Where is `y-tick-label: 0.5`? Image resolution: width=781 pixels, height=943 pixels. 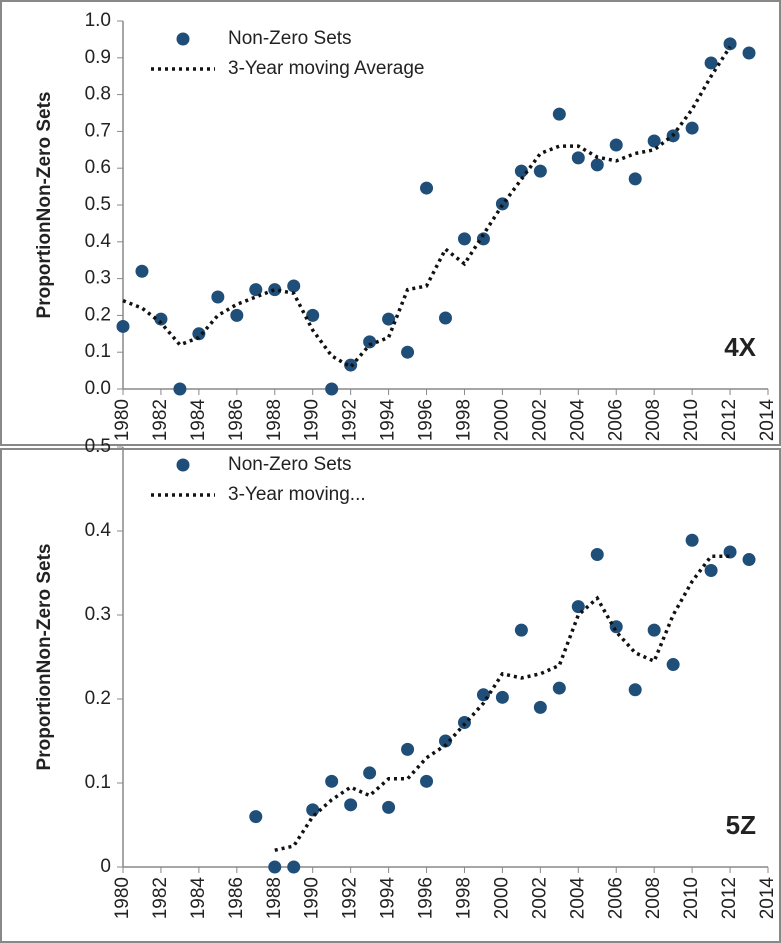
y-tick-label: 0.5 is located at coordinates (98, 446).